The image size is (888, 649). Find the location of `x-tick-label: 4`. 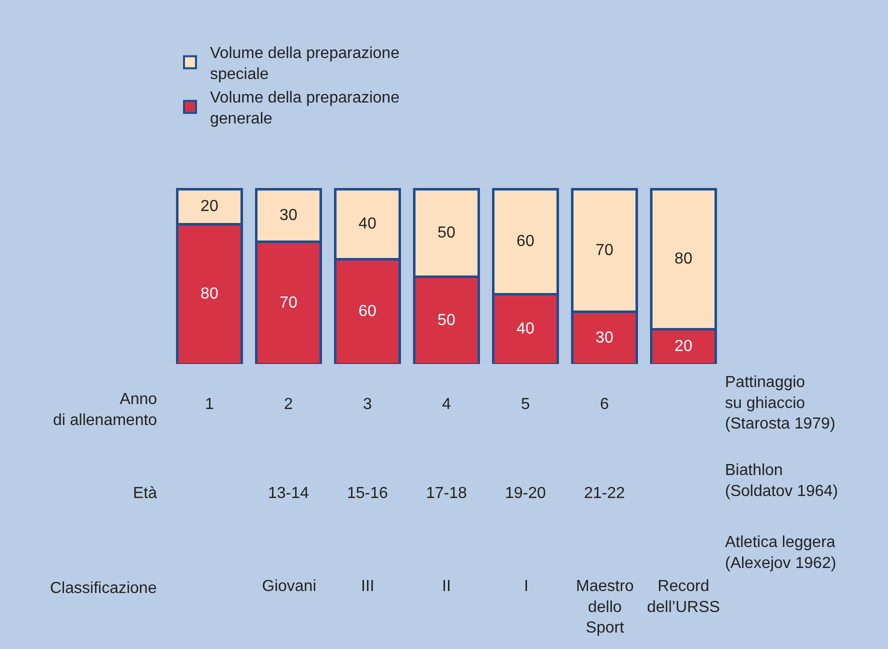

x-tick-label: 4 is located at coordinates (447, 404).